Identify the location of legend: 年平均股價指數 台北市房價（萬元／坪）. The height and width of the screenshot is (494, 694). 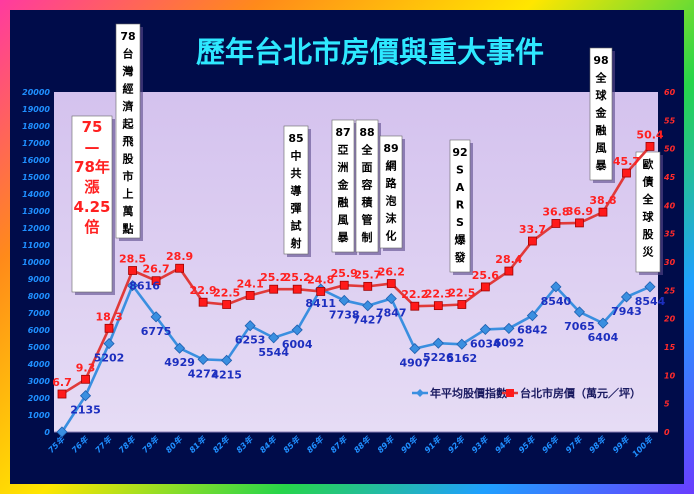
(526, 393).